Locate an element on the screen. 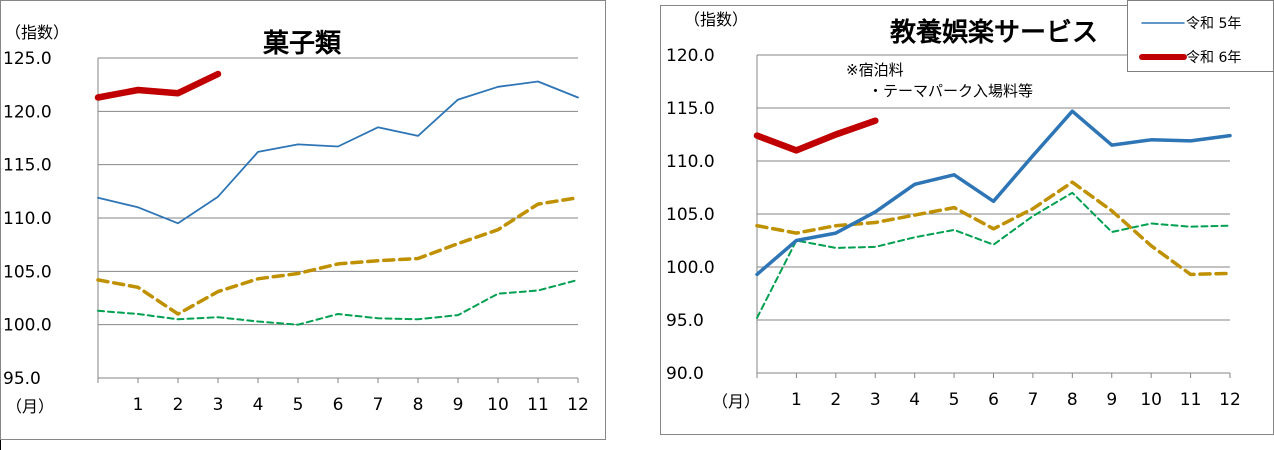 The image size is (1274, 450). y-tick-label: 125.0 is located at coordinates (27, 59).